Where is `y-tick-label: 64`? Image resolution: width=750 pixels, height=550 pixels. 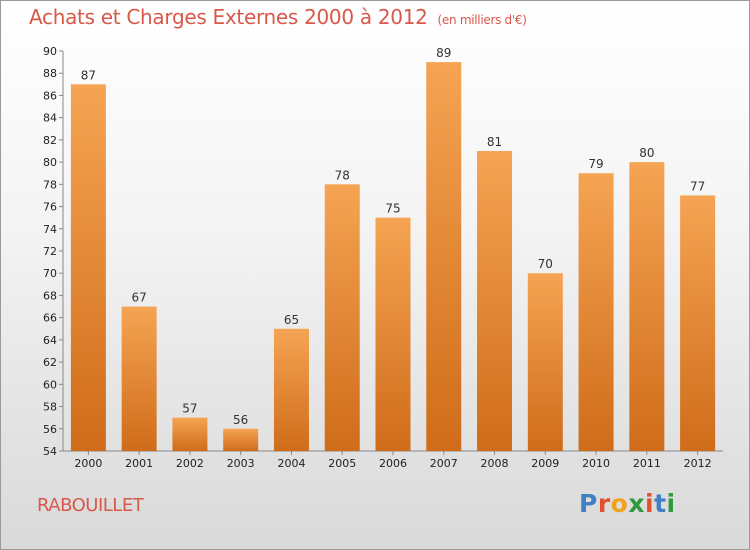
y-tick-label: 64 is located at coordinates (50, 340).